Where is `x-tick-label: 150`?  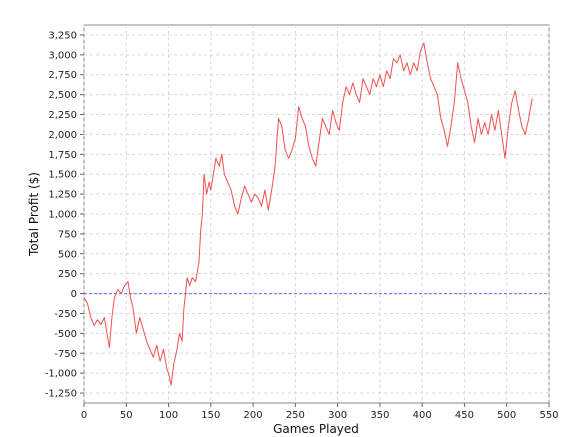 x-tick-label: 150 is located at coordinates (210, 415).